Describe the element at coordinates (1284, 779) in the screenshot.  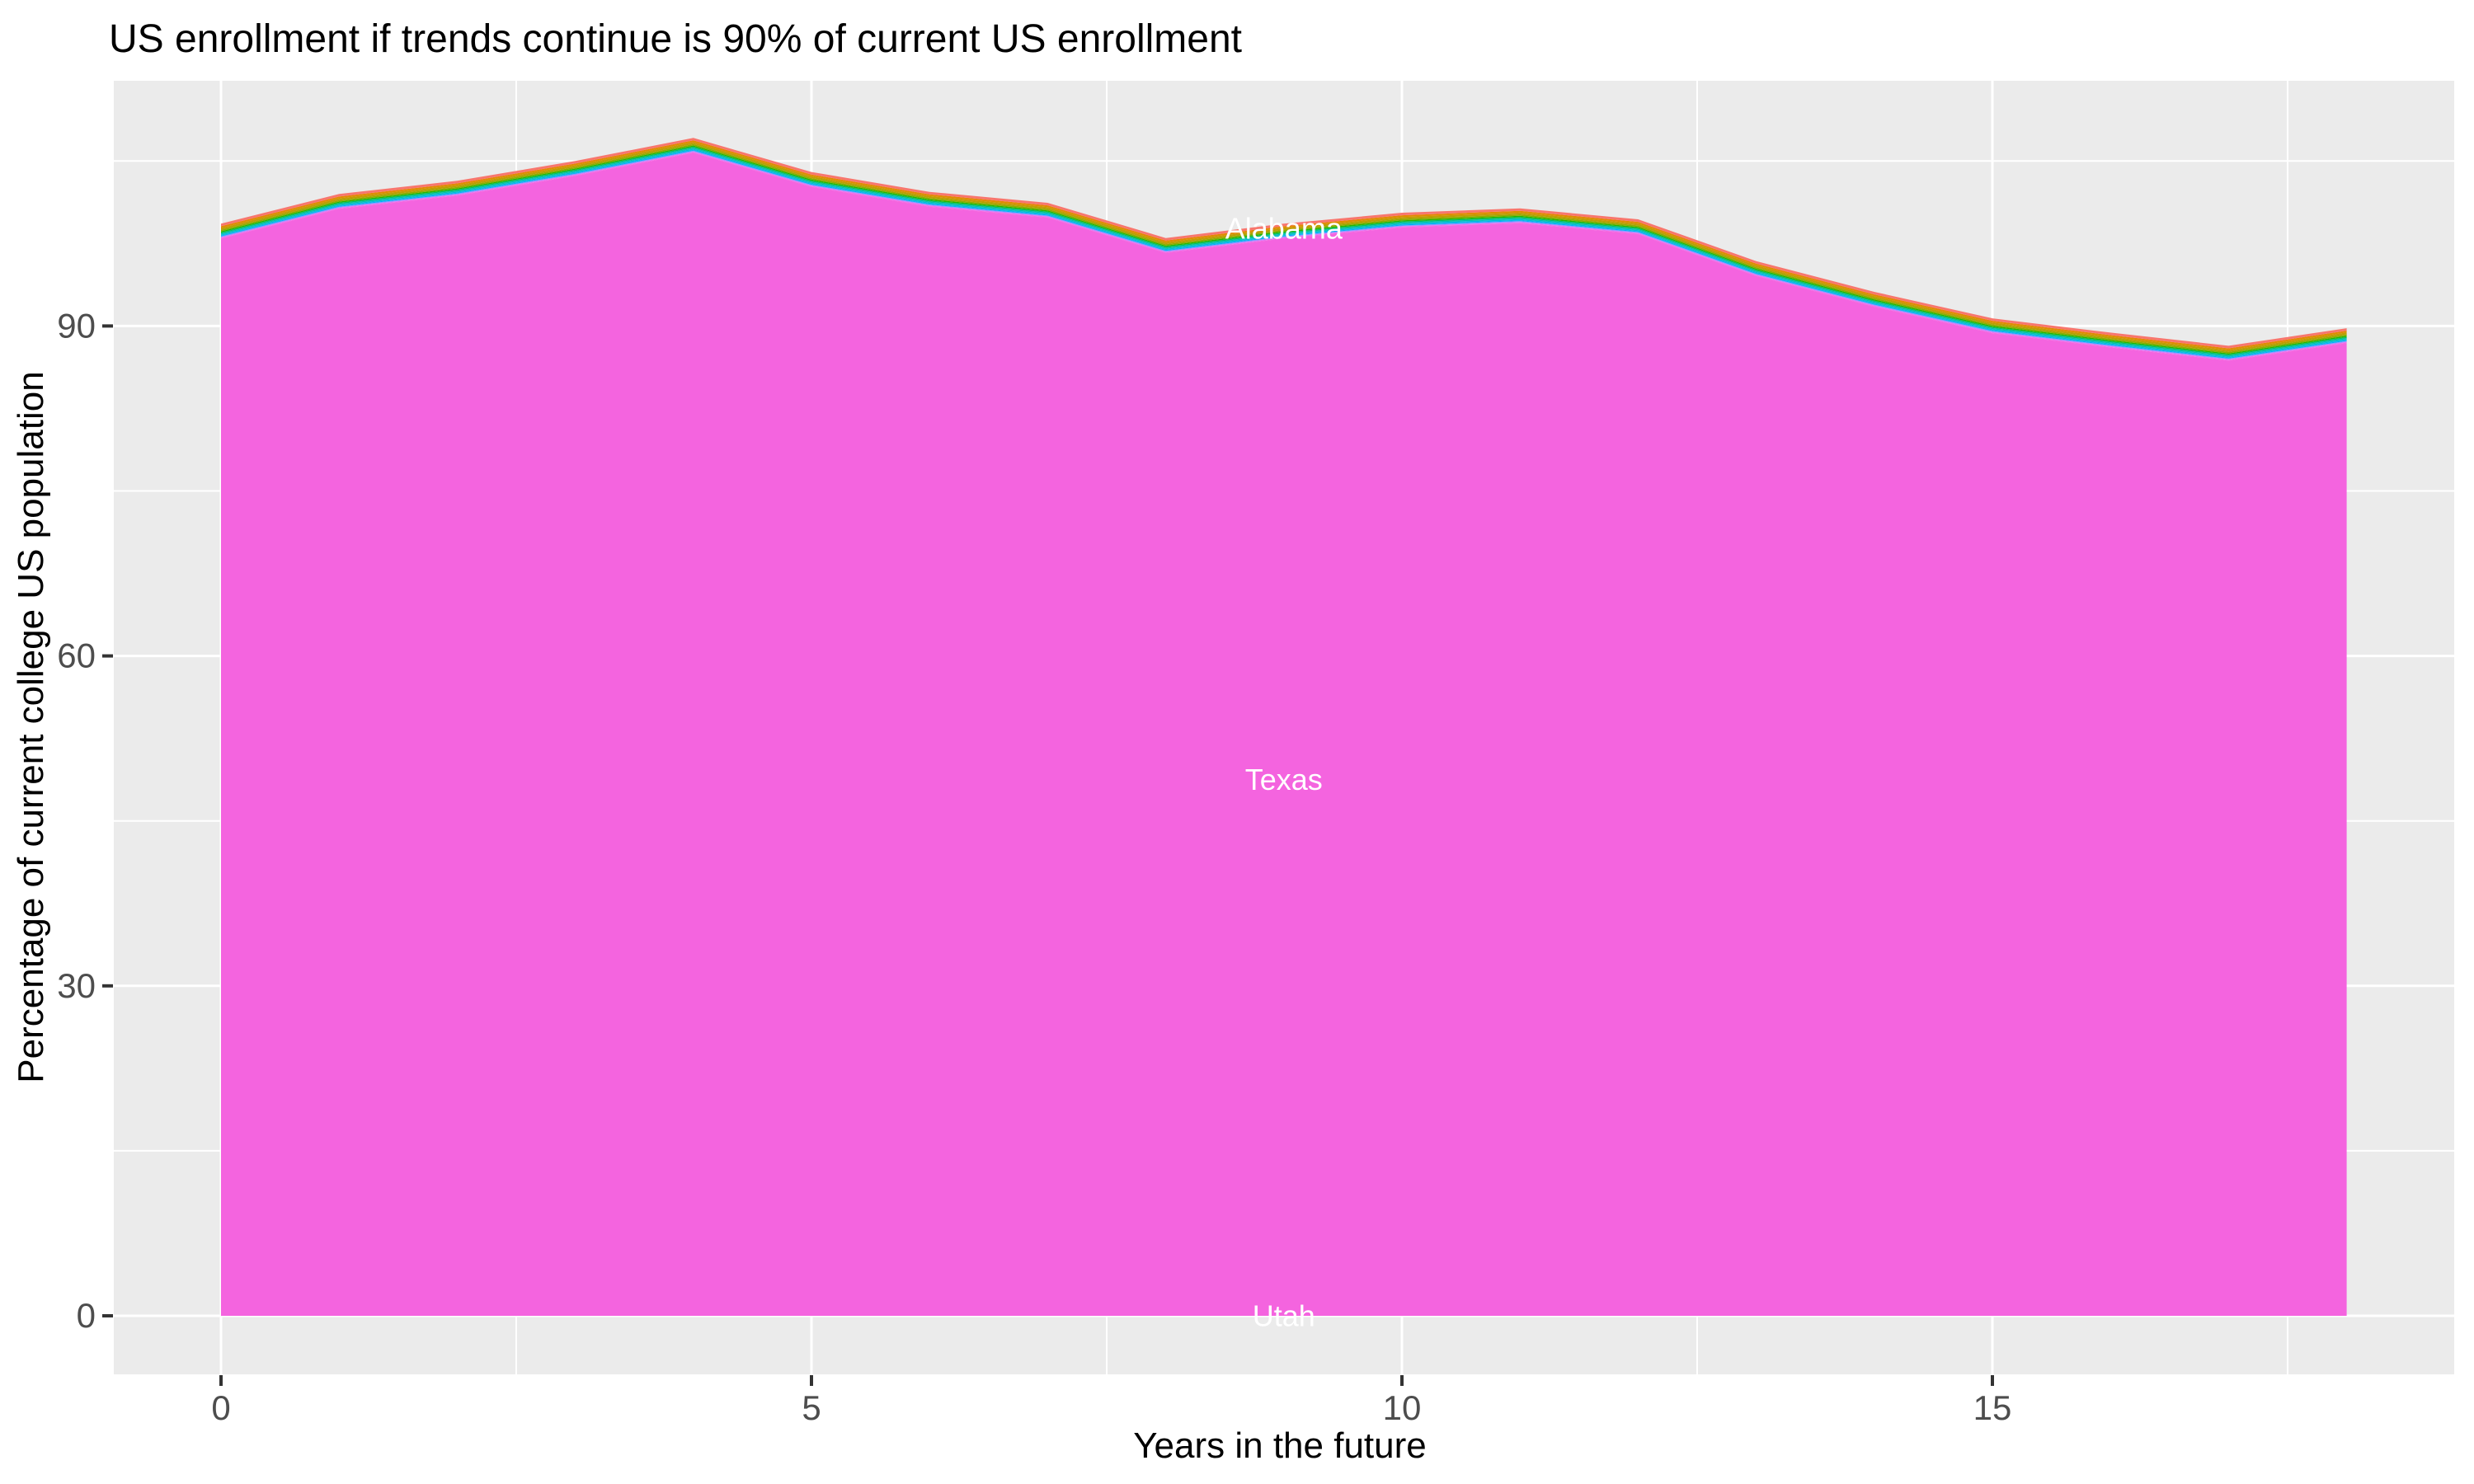
I see `state-area-label: Texas` at that location.